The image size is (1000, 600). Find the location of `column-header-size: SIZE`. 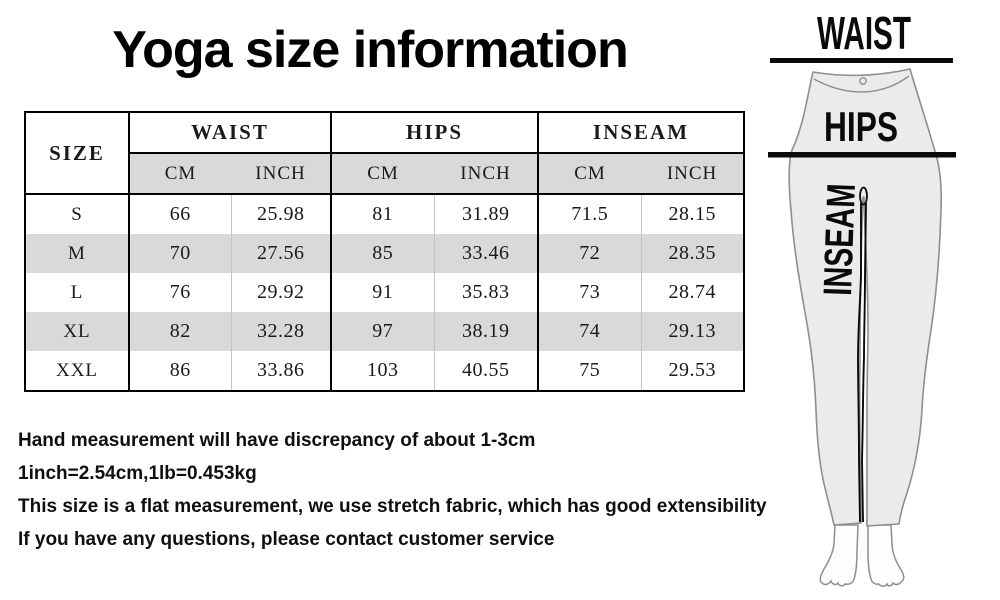

column-header-size: SIZE is located at coordinates (77, 153).